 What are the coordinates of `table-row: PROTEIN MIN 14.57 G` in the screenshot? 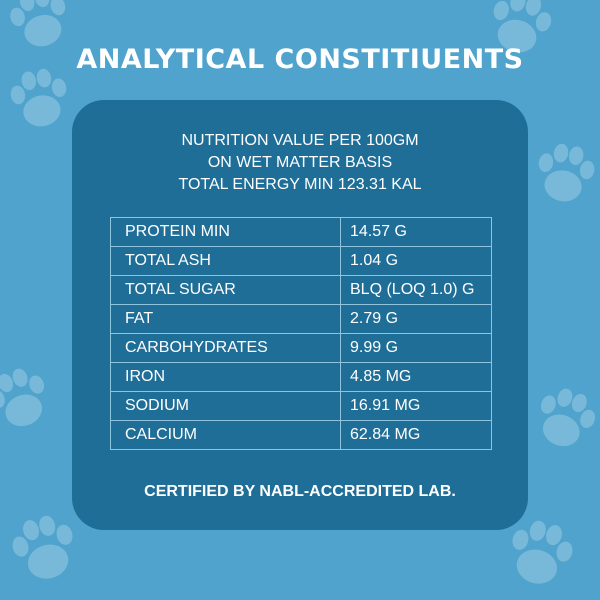 It's located at (301, 232).